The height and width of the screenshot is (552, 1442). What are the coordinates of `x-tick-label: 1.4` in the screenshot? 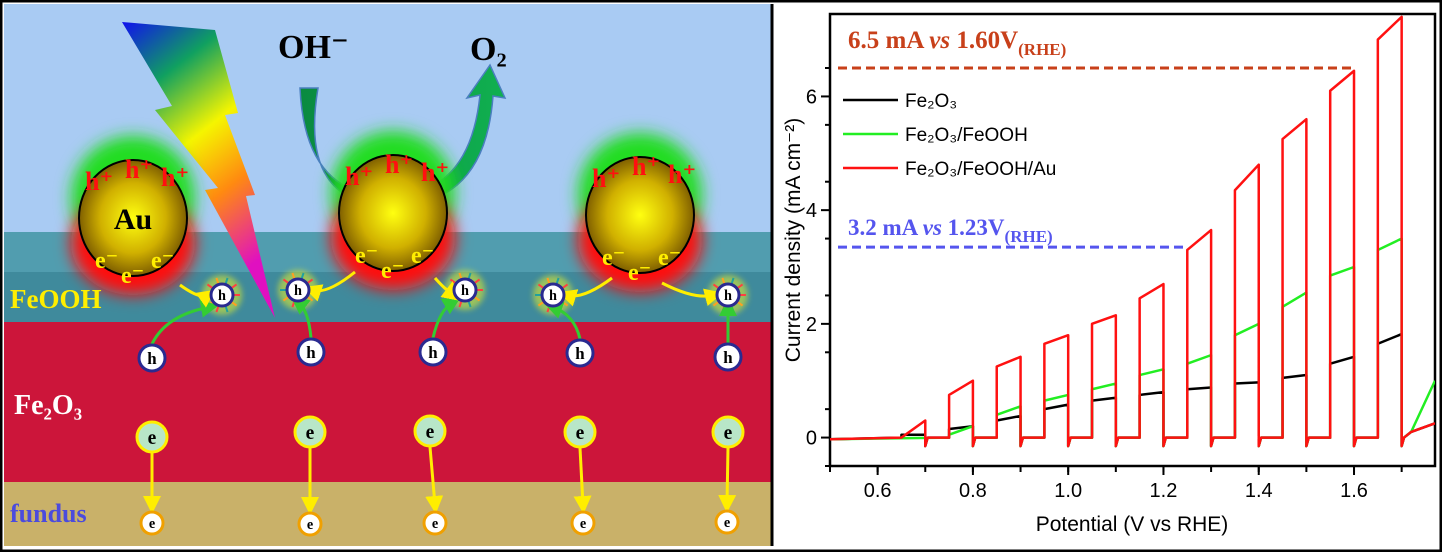 It's located at (1259, 491).